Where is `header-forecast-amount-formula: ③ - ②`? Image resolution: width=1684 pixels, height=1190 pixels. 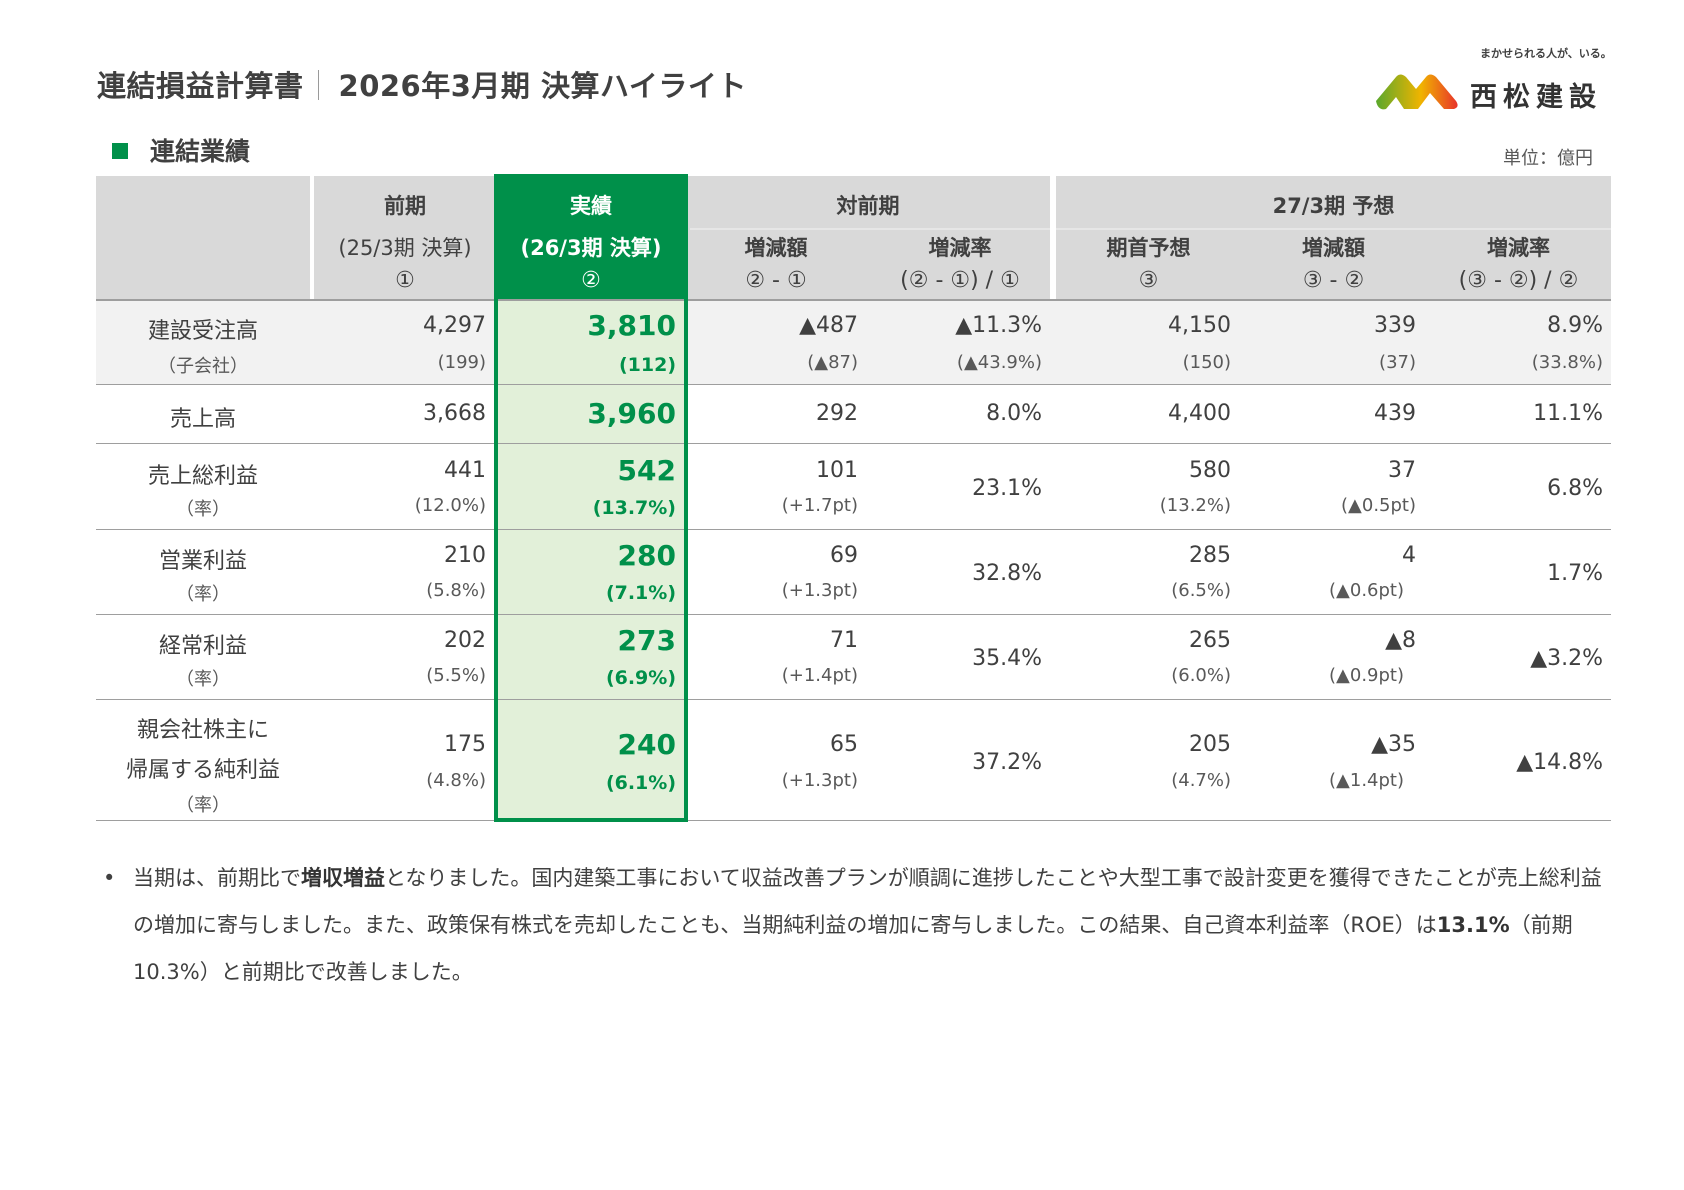 header-forecast-amount-formula: ③ - ② is located at coordinates (1333, 280).